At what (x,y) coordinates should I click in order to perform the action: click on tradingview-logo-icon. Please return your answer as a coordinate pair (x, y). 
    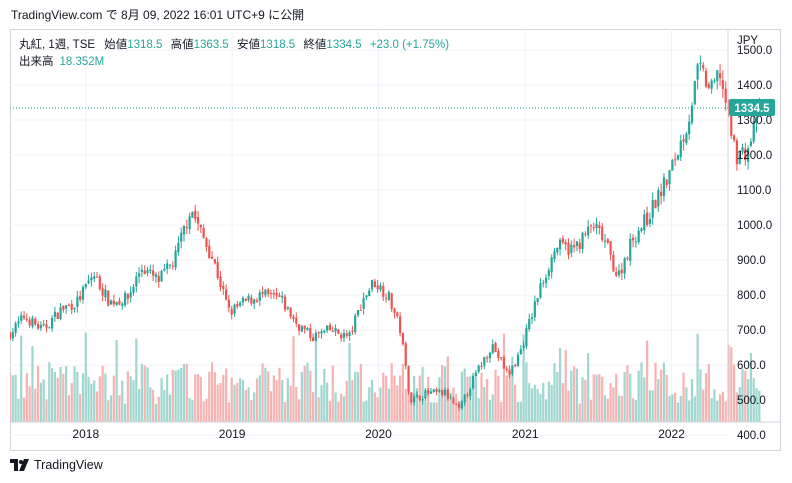
    Looking at the image, I should click on (19, 465).